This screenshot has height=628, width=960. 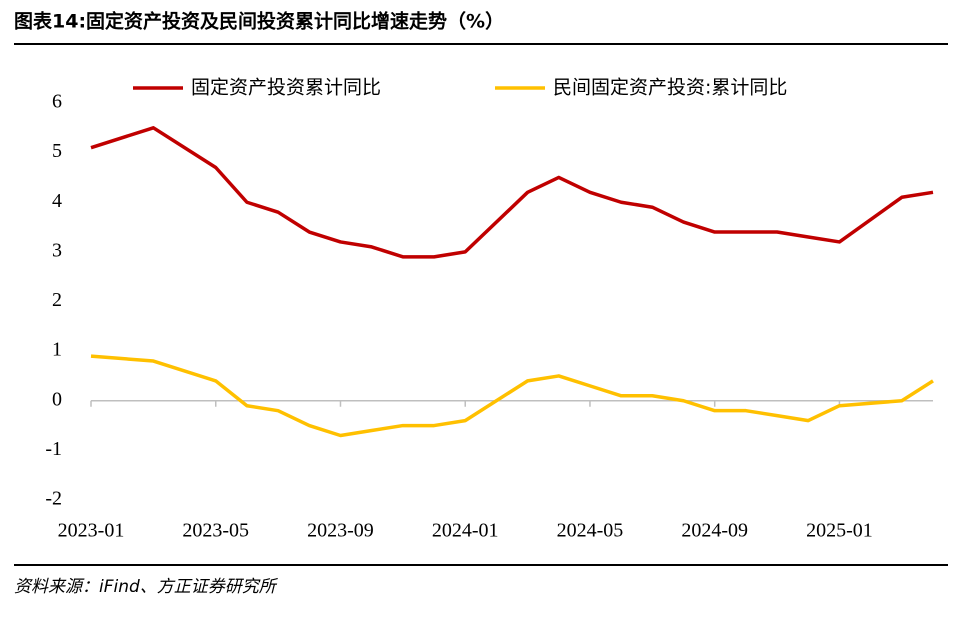 I want to click on legend-label: 民间固定资产投资:累计同比, so click(x=670, y=88).